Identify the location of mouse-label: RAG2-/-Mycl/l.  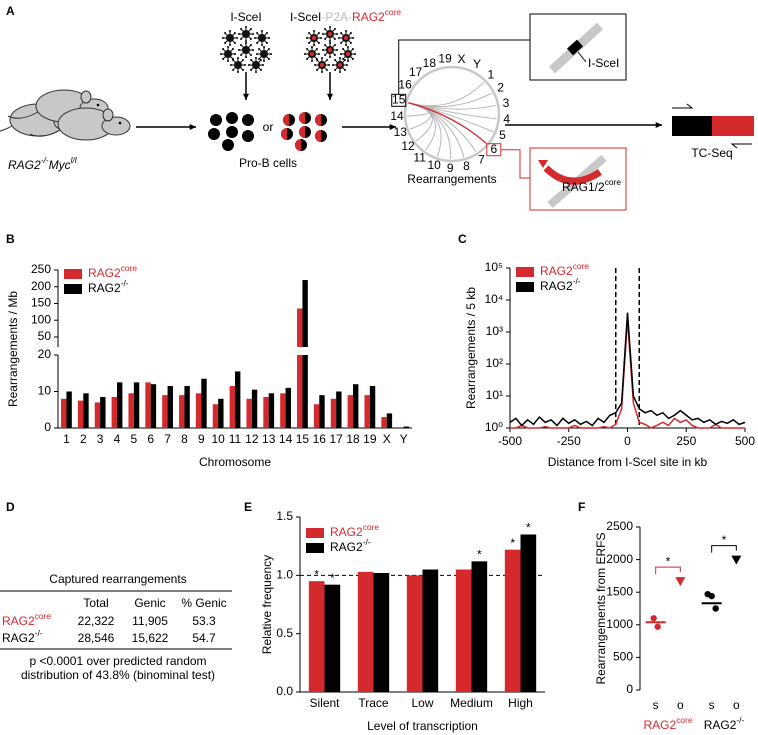
(43, 163).